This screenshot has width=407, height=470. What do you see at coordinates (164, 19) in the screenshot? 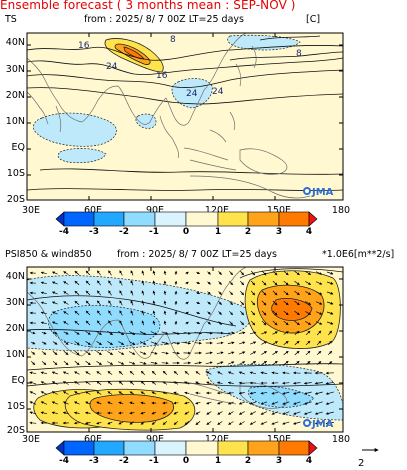
I see `ts-panel-info: from : 2025/ 8/ 7 00Z LT=25 days` at bounding box center [164, 19].